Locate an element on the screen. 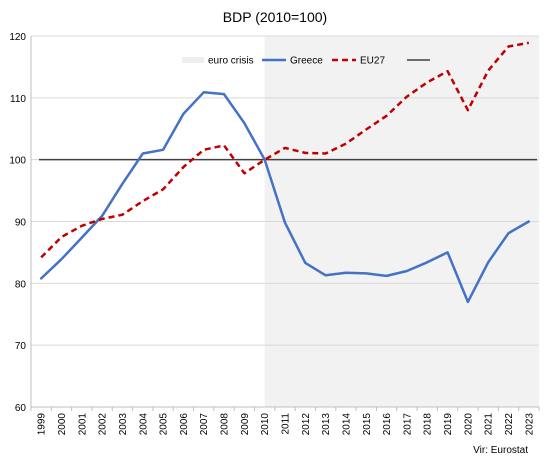  x-tick-label: 2023 is located at coordinates (529, 424).